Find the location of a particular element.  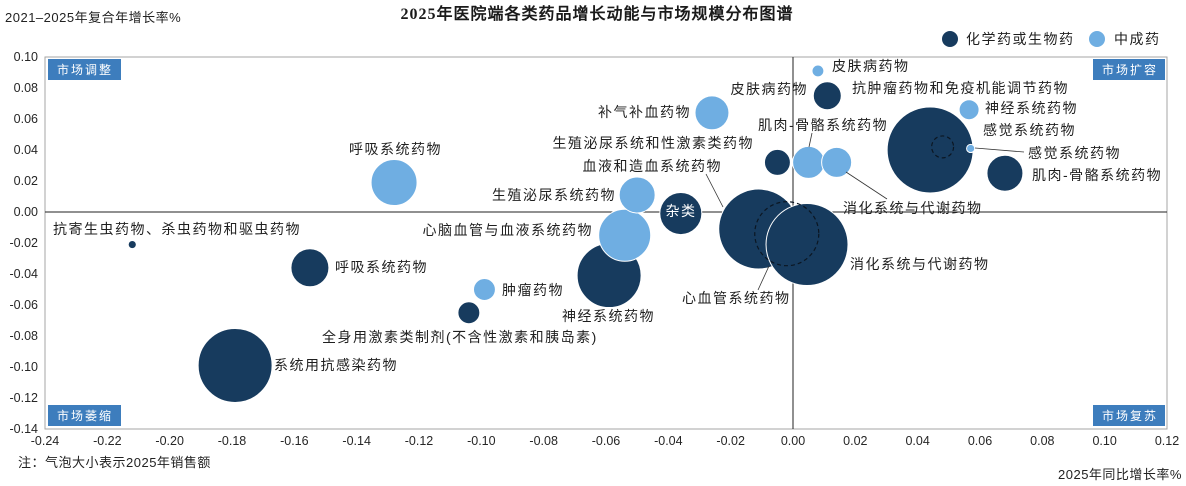

bubble-label: 系统用抗感染药物 is located at coordinates (336, 365).